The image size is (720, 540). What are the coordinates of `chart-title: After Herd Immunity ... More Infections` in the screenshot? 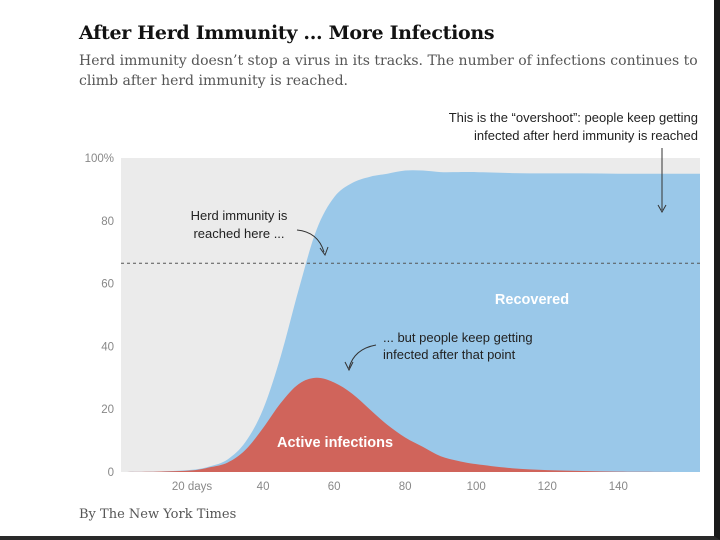 It's located at (287, 33).